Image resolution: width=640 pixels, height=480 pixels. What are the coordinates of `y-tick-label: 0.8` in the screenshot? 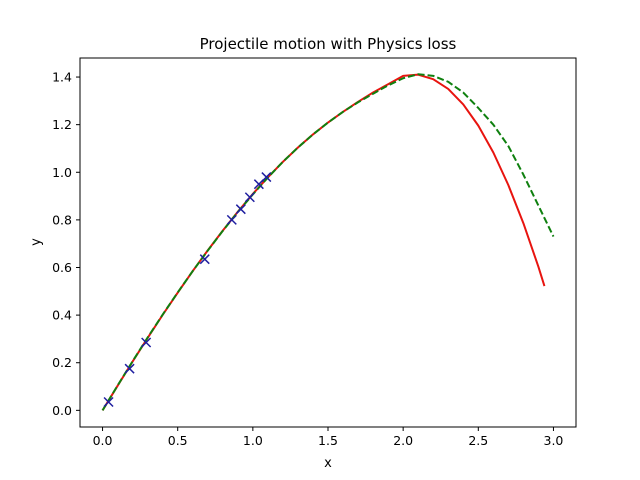 It's located at (62, 219).